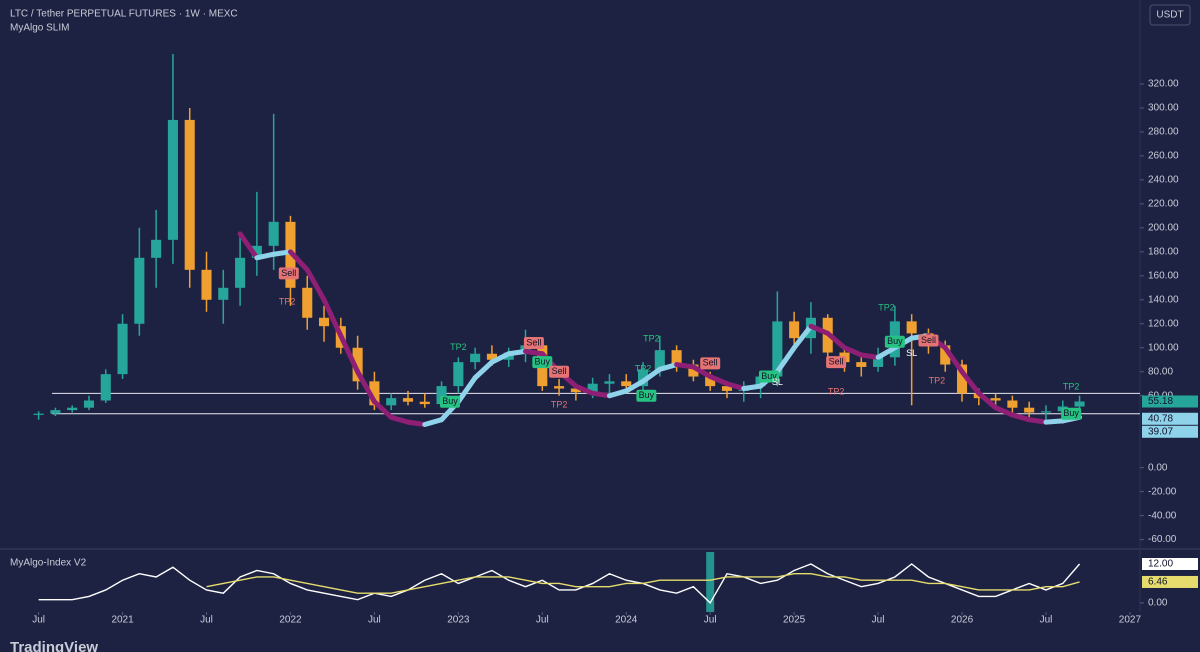 The height and width of the screenshot is (652, 1200). What do you see at coordinates (39, 28) in the screenshot?
I see `indicator-name: MyAlgo SLIM` at bounding box center [39, 28].